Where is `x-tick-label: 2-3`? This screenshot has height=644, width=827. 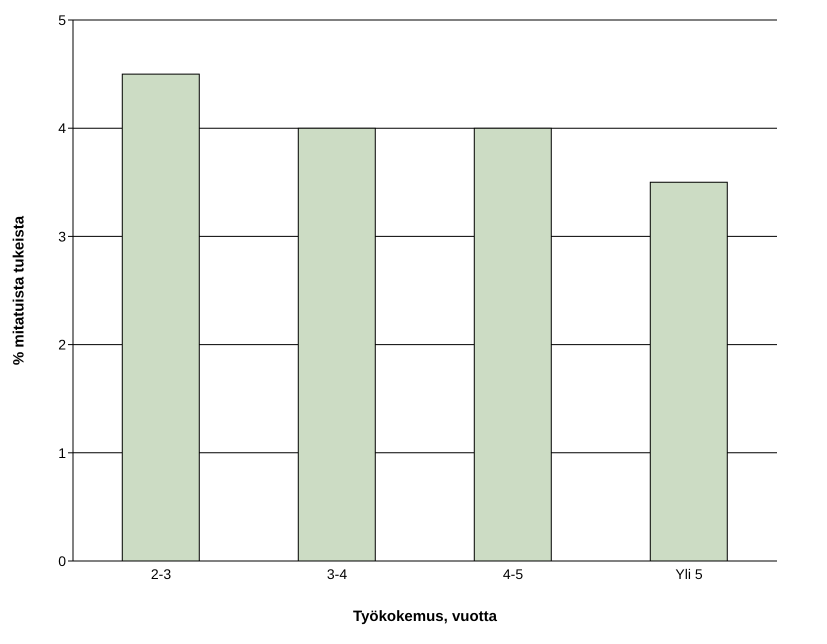 x-tick-label: 2-3 is located at coordinates (161, 574).